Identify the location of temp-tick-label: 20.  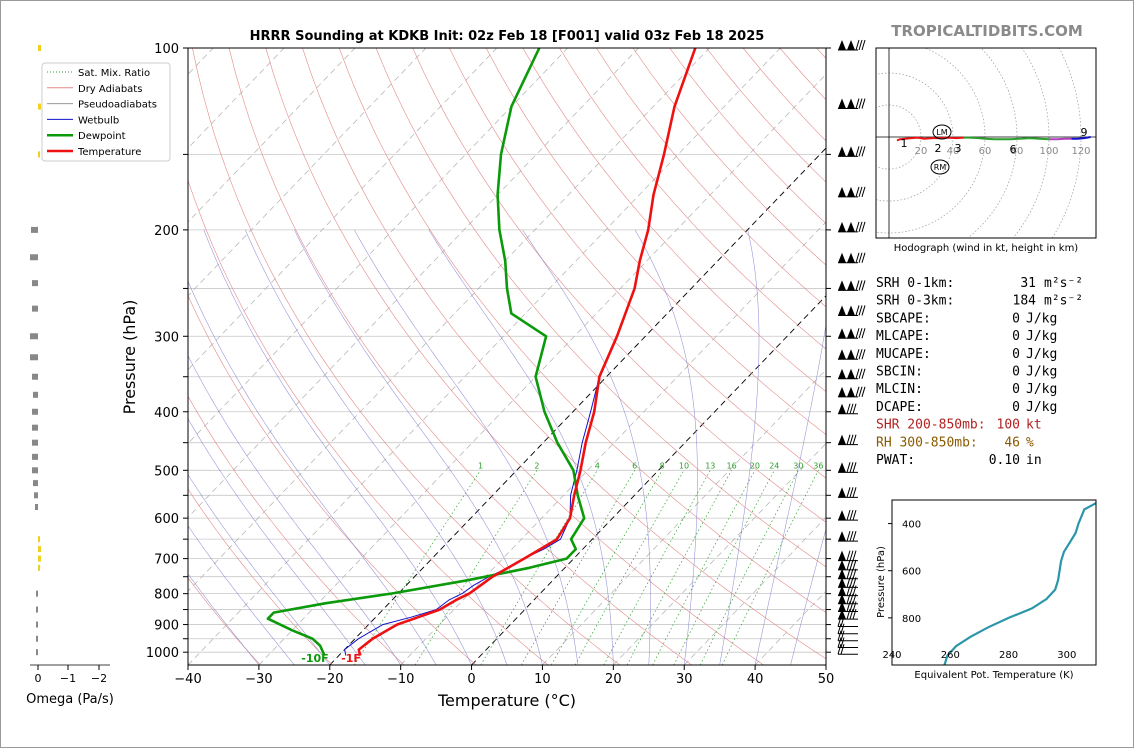
(613, 679).